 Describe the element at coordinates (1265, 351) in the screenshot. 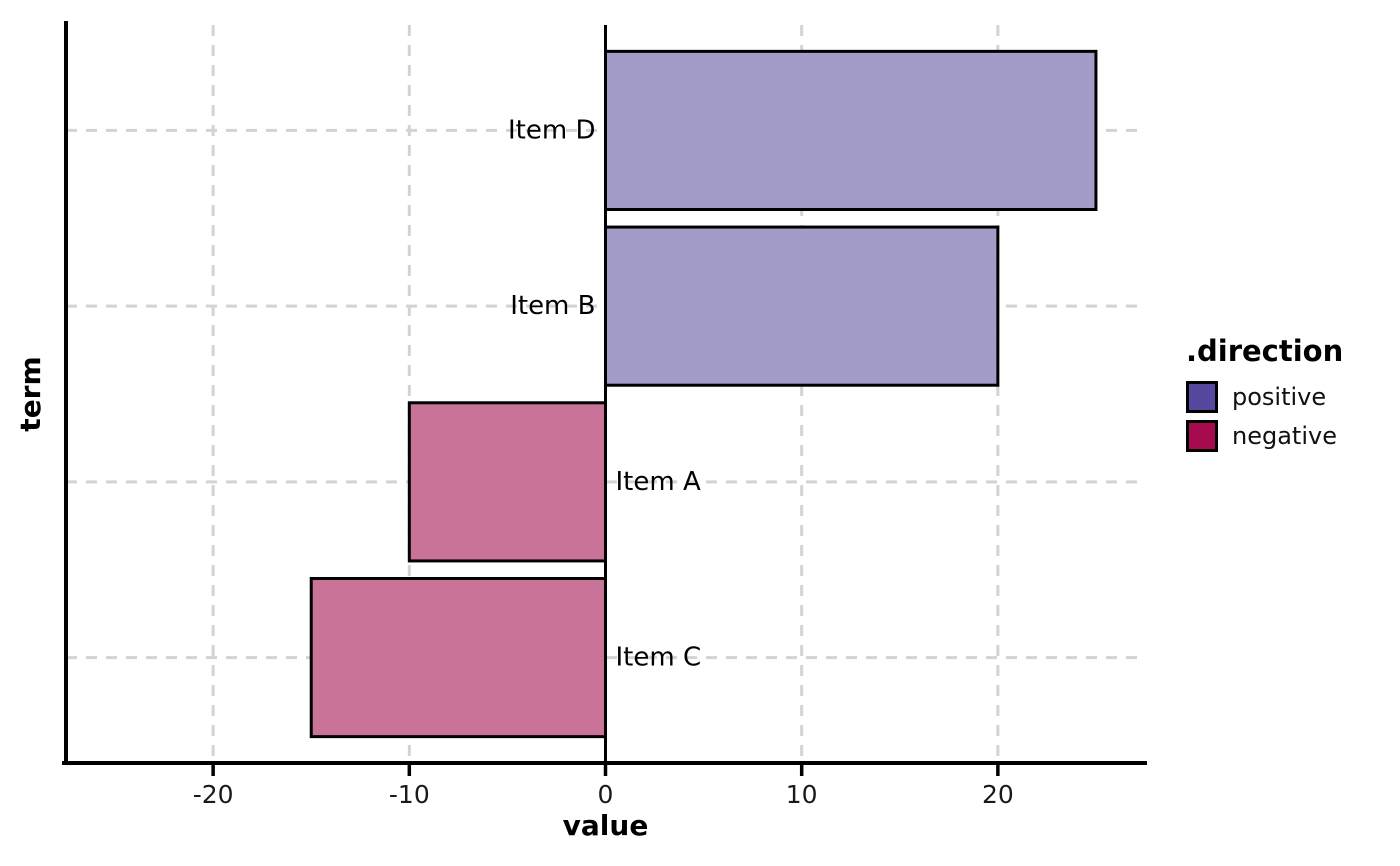

I see `legend-title: .direction` at that location.